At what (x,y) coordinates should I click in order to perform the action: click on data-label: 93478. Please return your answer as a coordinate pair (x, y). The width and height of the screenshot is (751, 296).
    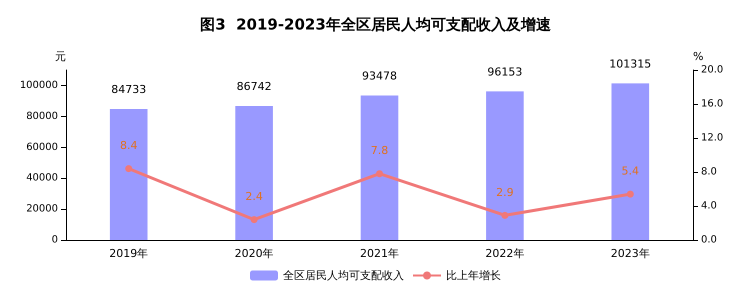
    Looking at the image, I should click on (379, 76).